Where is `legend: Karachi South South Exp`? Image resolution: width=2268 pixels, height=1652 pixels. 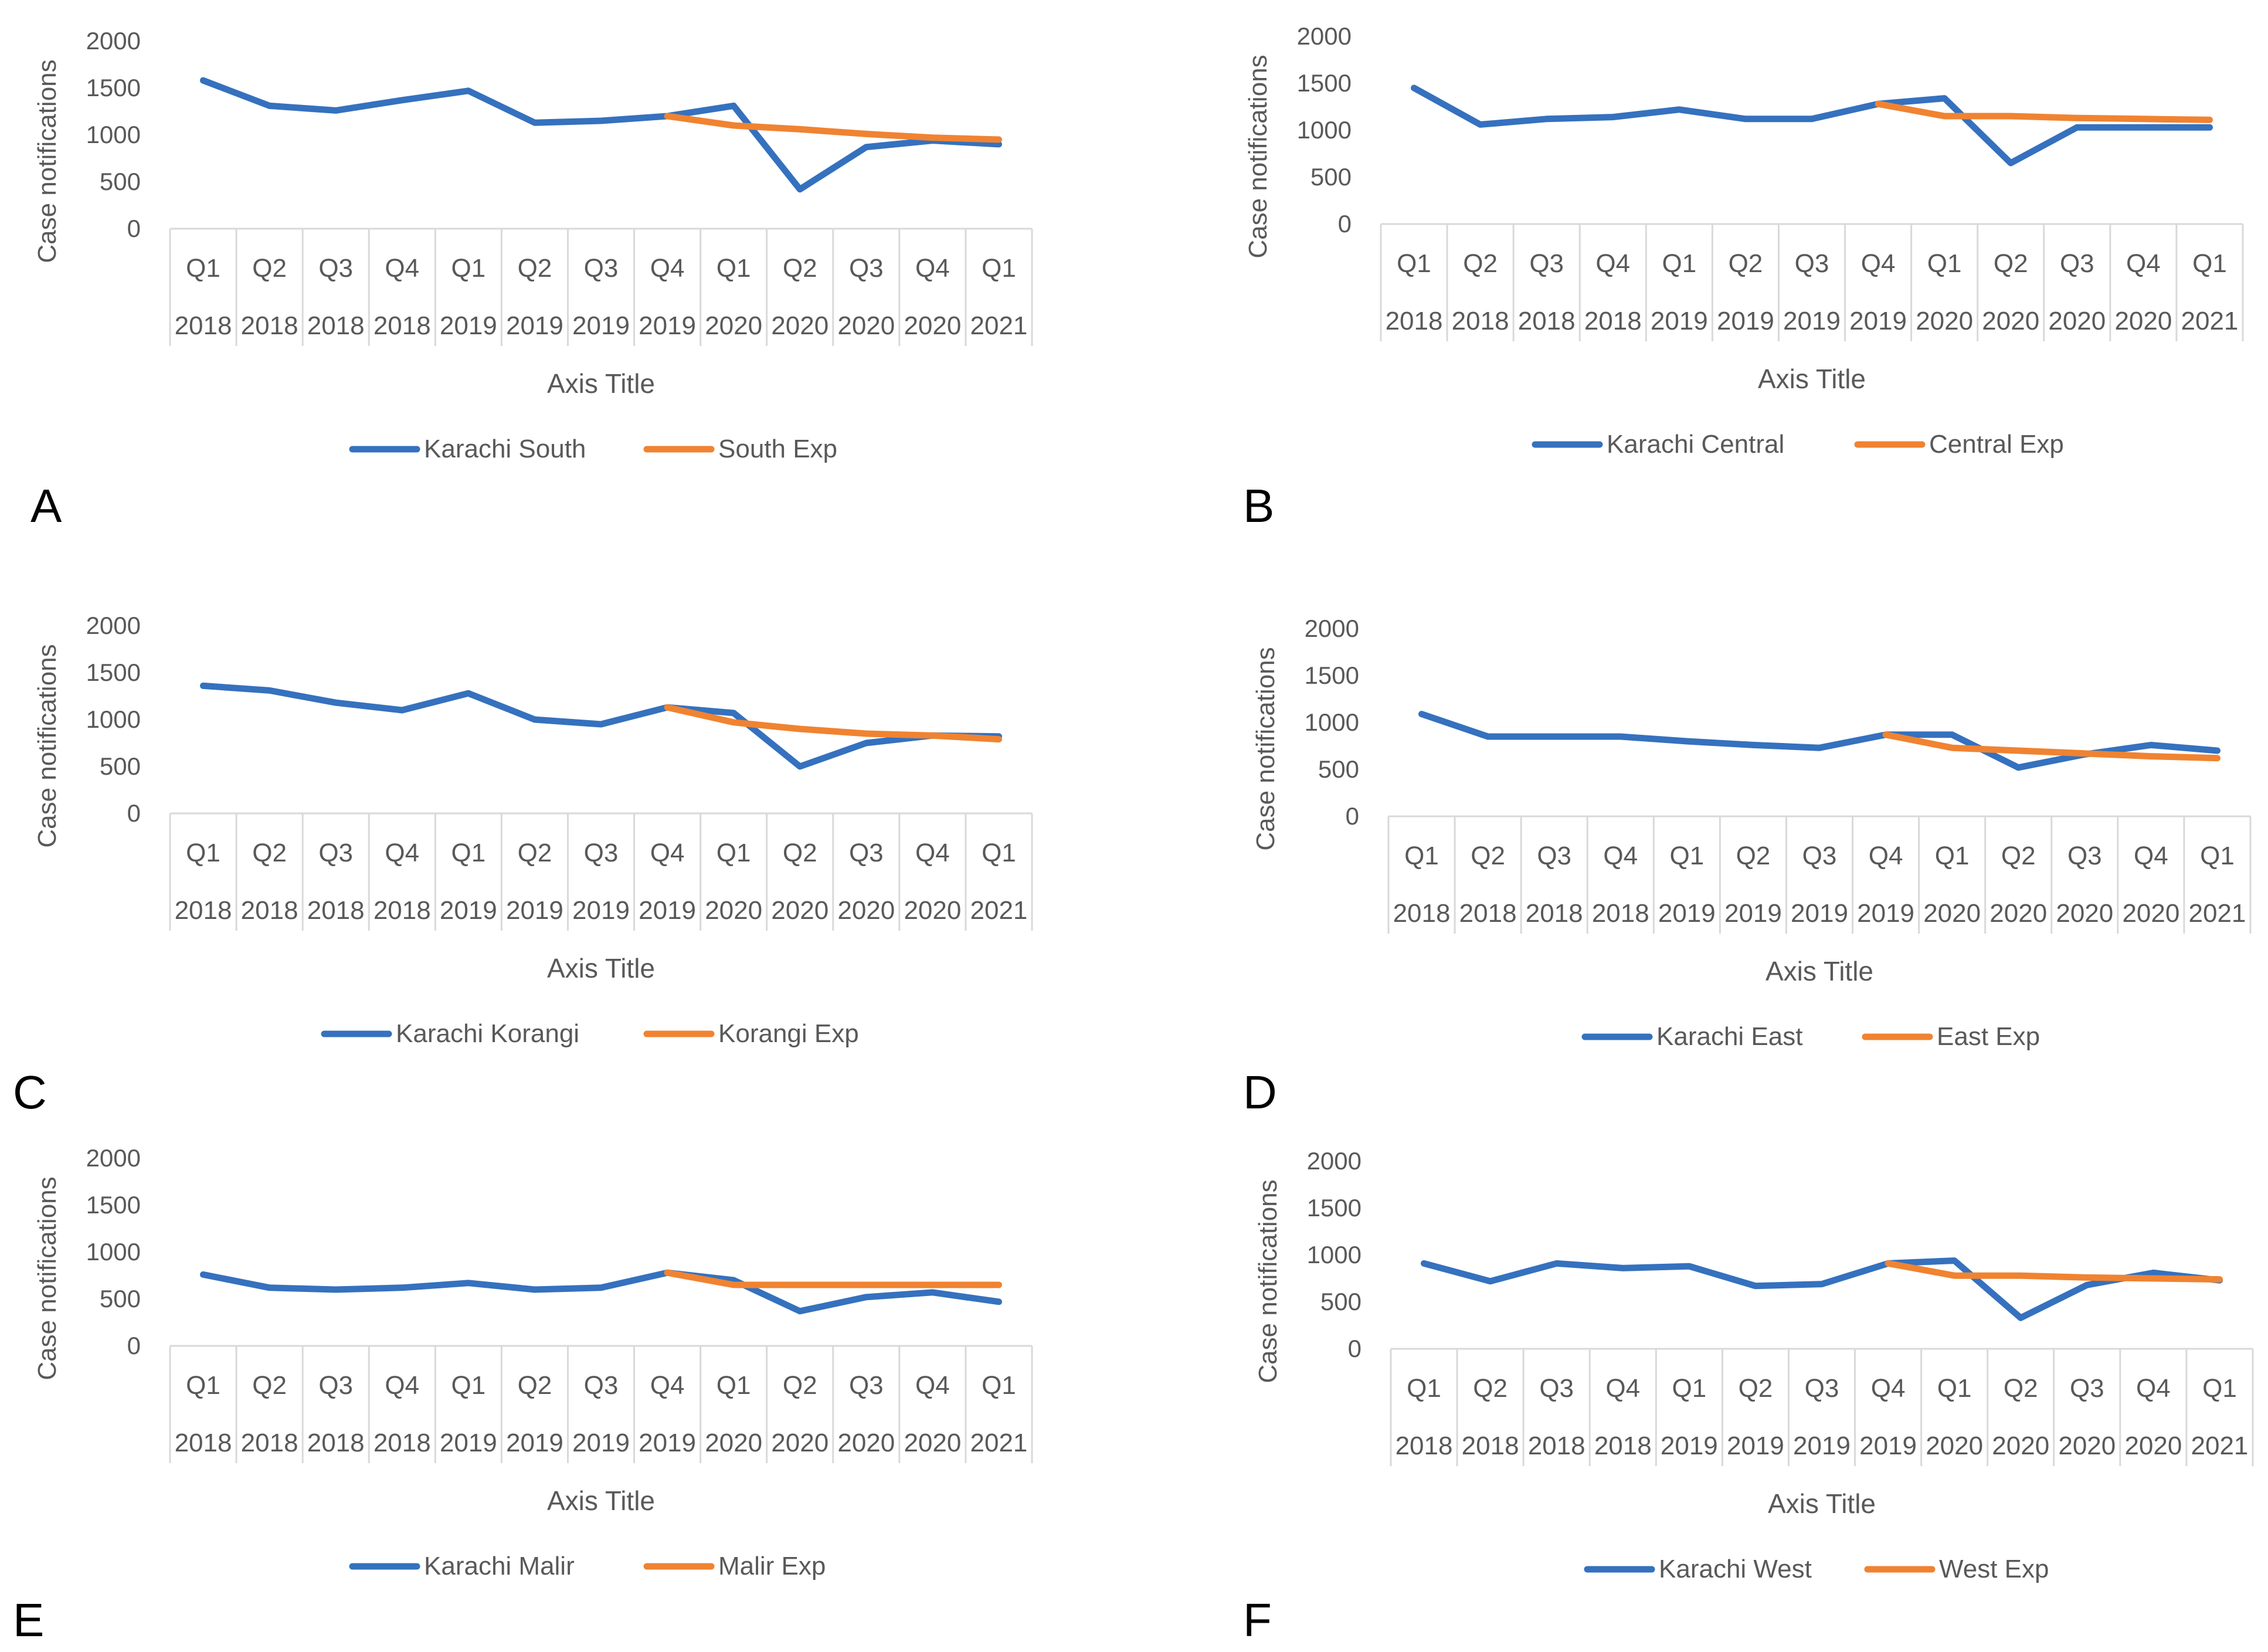 legend: Karachi South South Exp is located at coordinates (593, 449).